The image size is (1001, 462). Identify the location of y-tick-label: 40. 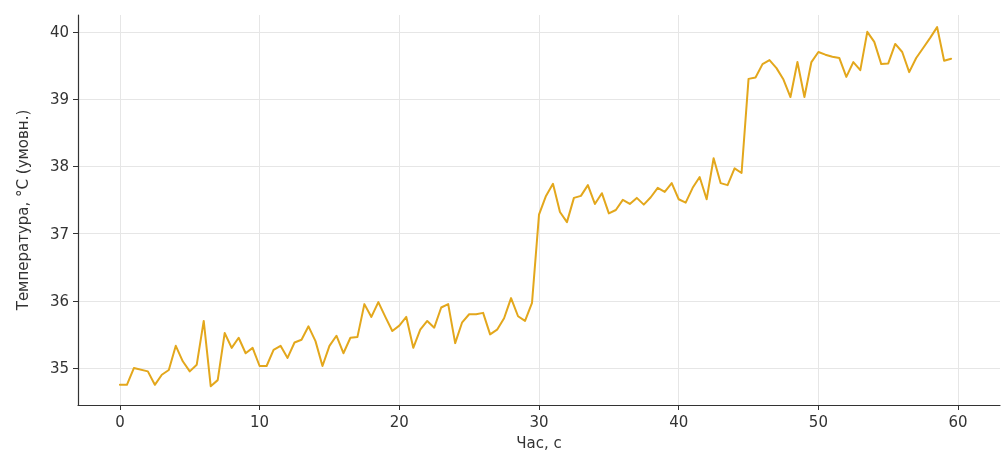
(59, 31).